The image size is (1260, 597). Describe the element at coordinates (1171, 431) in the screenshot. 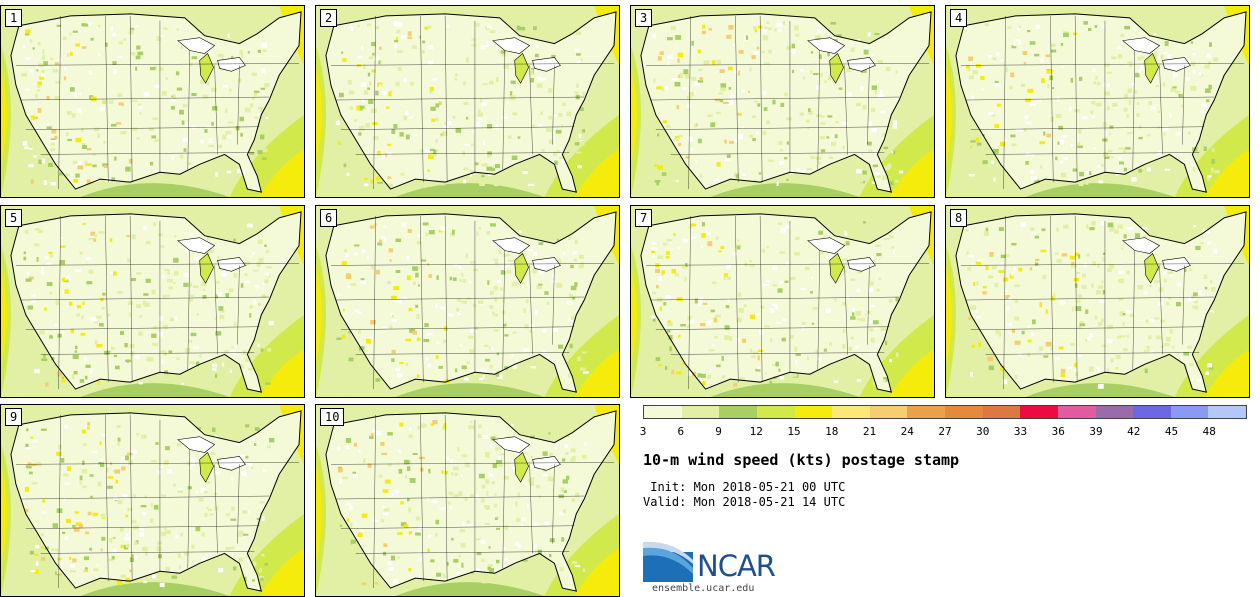

I see `legend-tick-label: 45` at that location.